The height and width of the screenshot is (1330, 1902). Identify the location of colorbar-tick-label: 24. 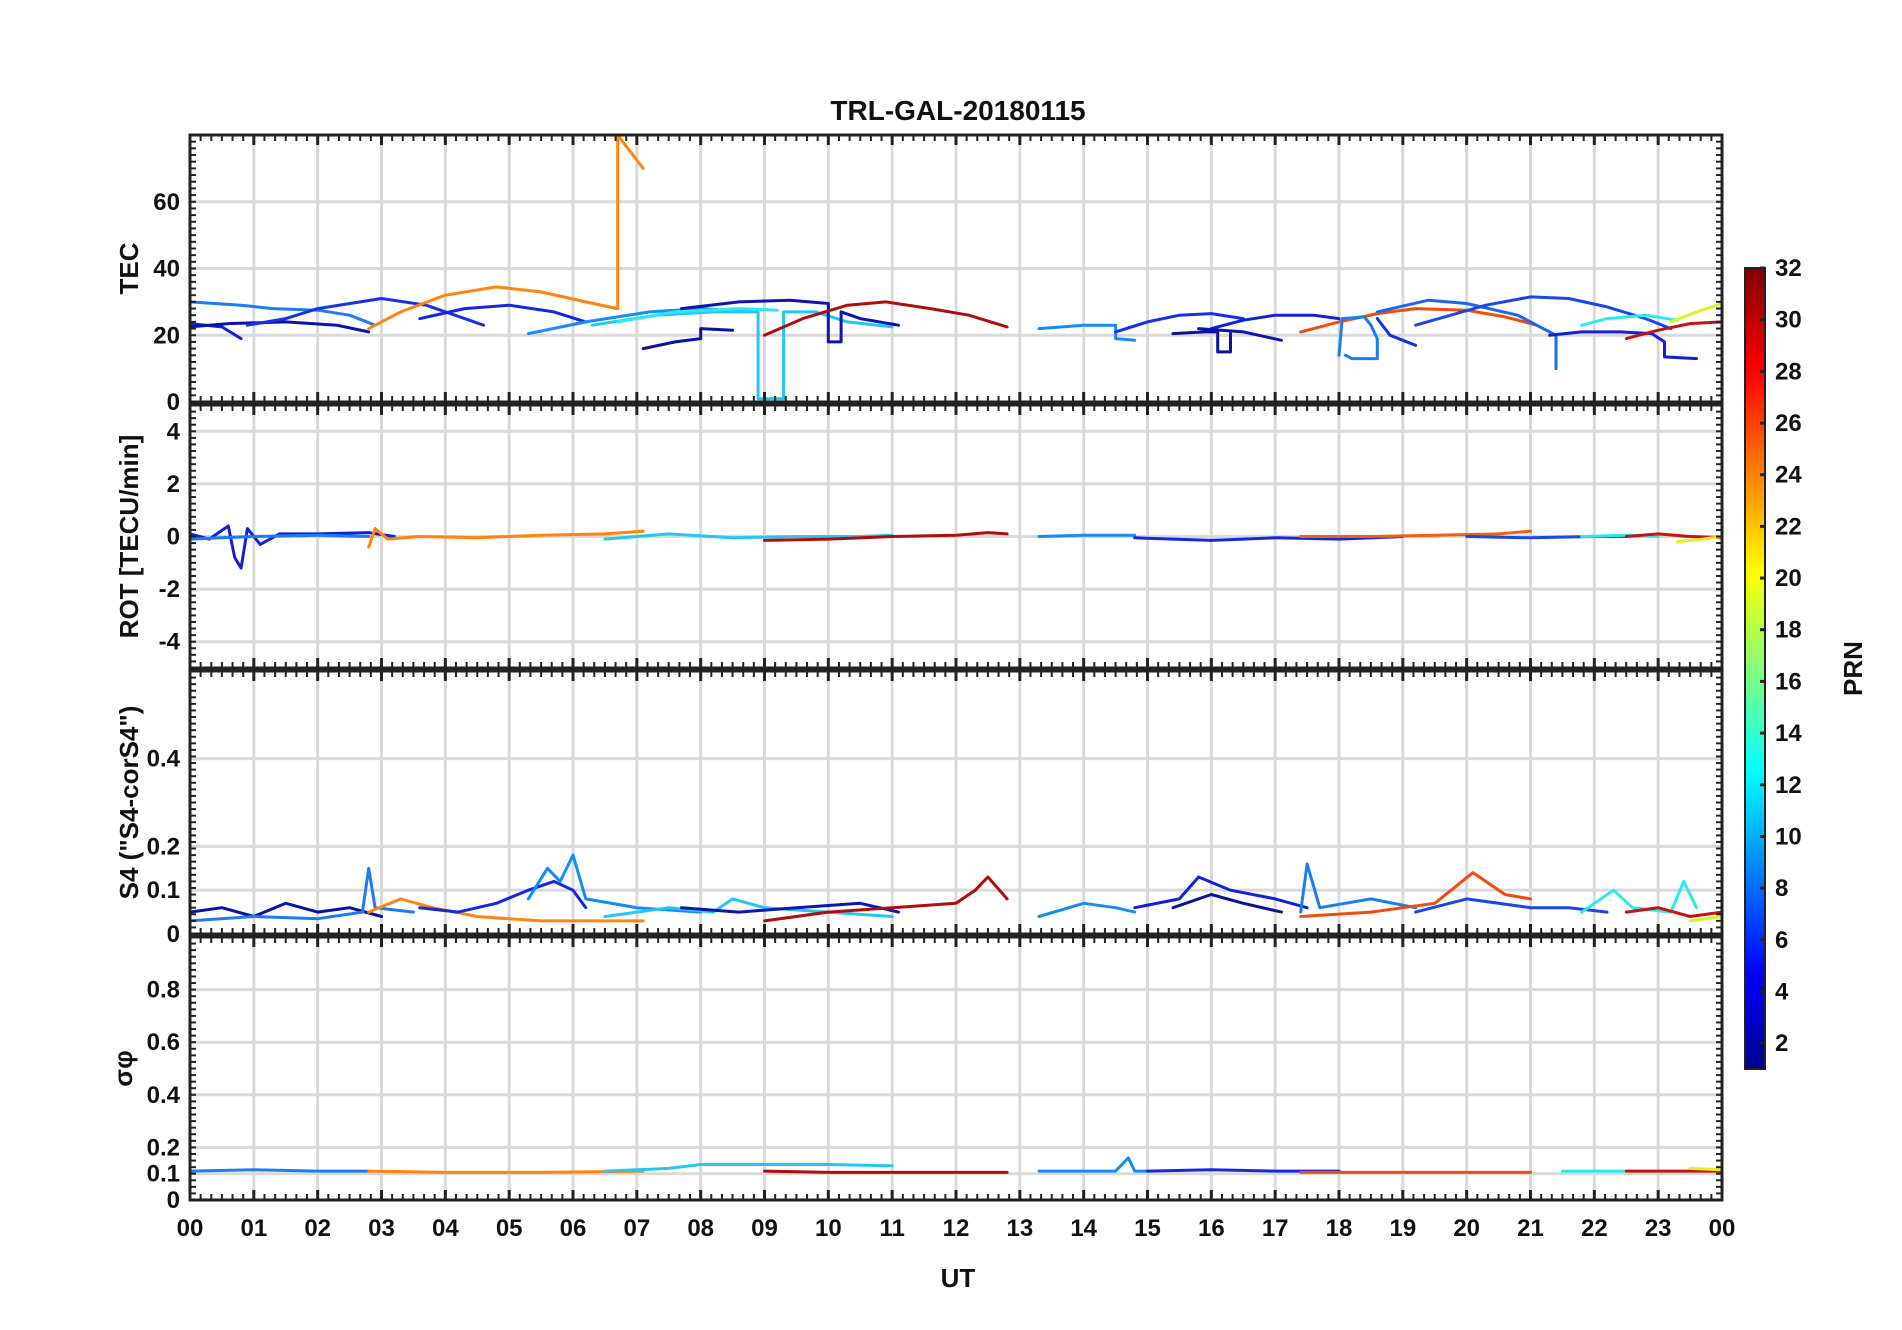
(1788, 475).